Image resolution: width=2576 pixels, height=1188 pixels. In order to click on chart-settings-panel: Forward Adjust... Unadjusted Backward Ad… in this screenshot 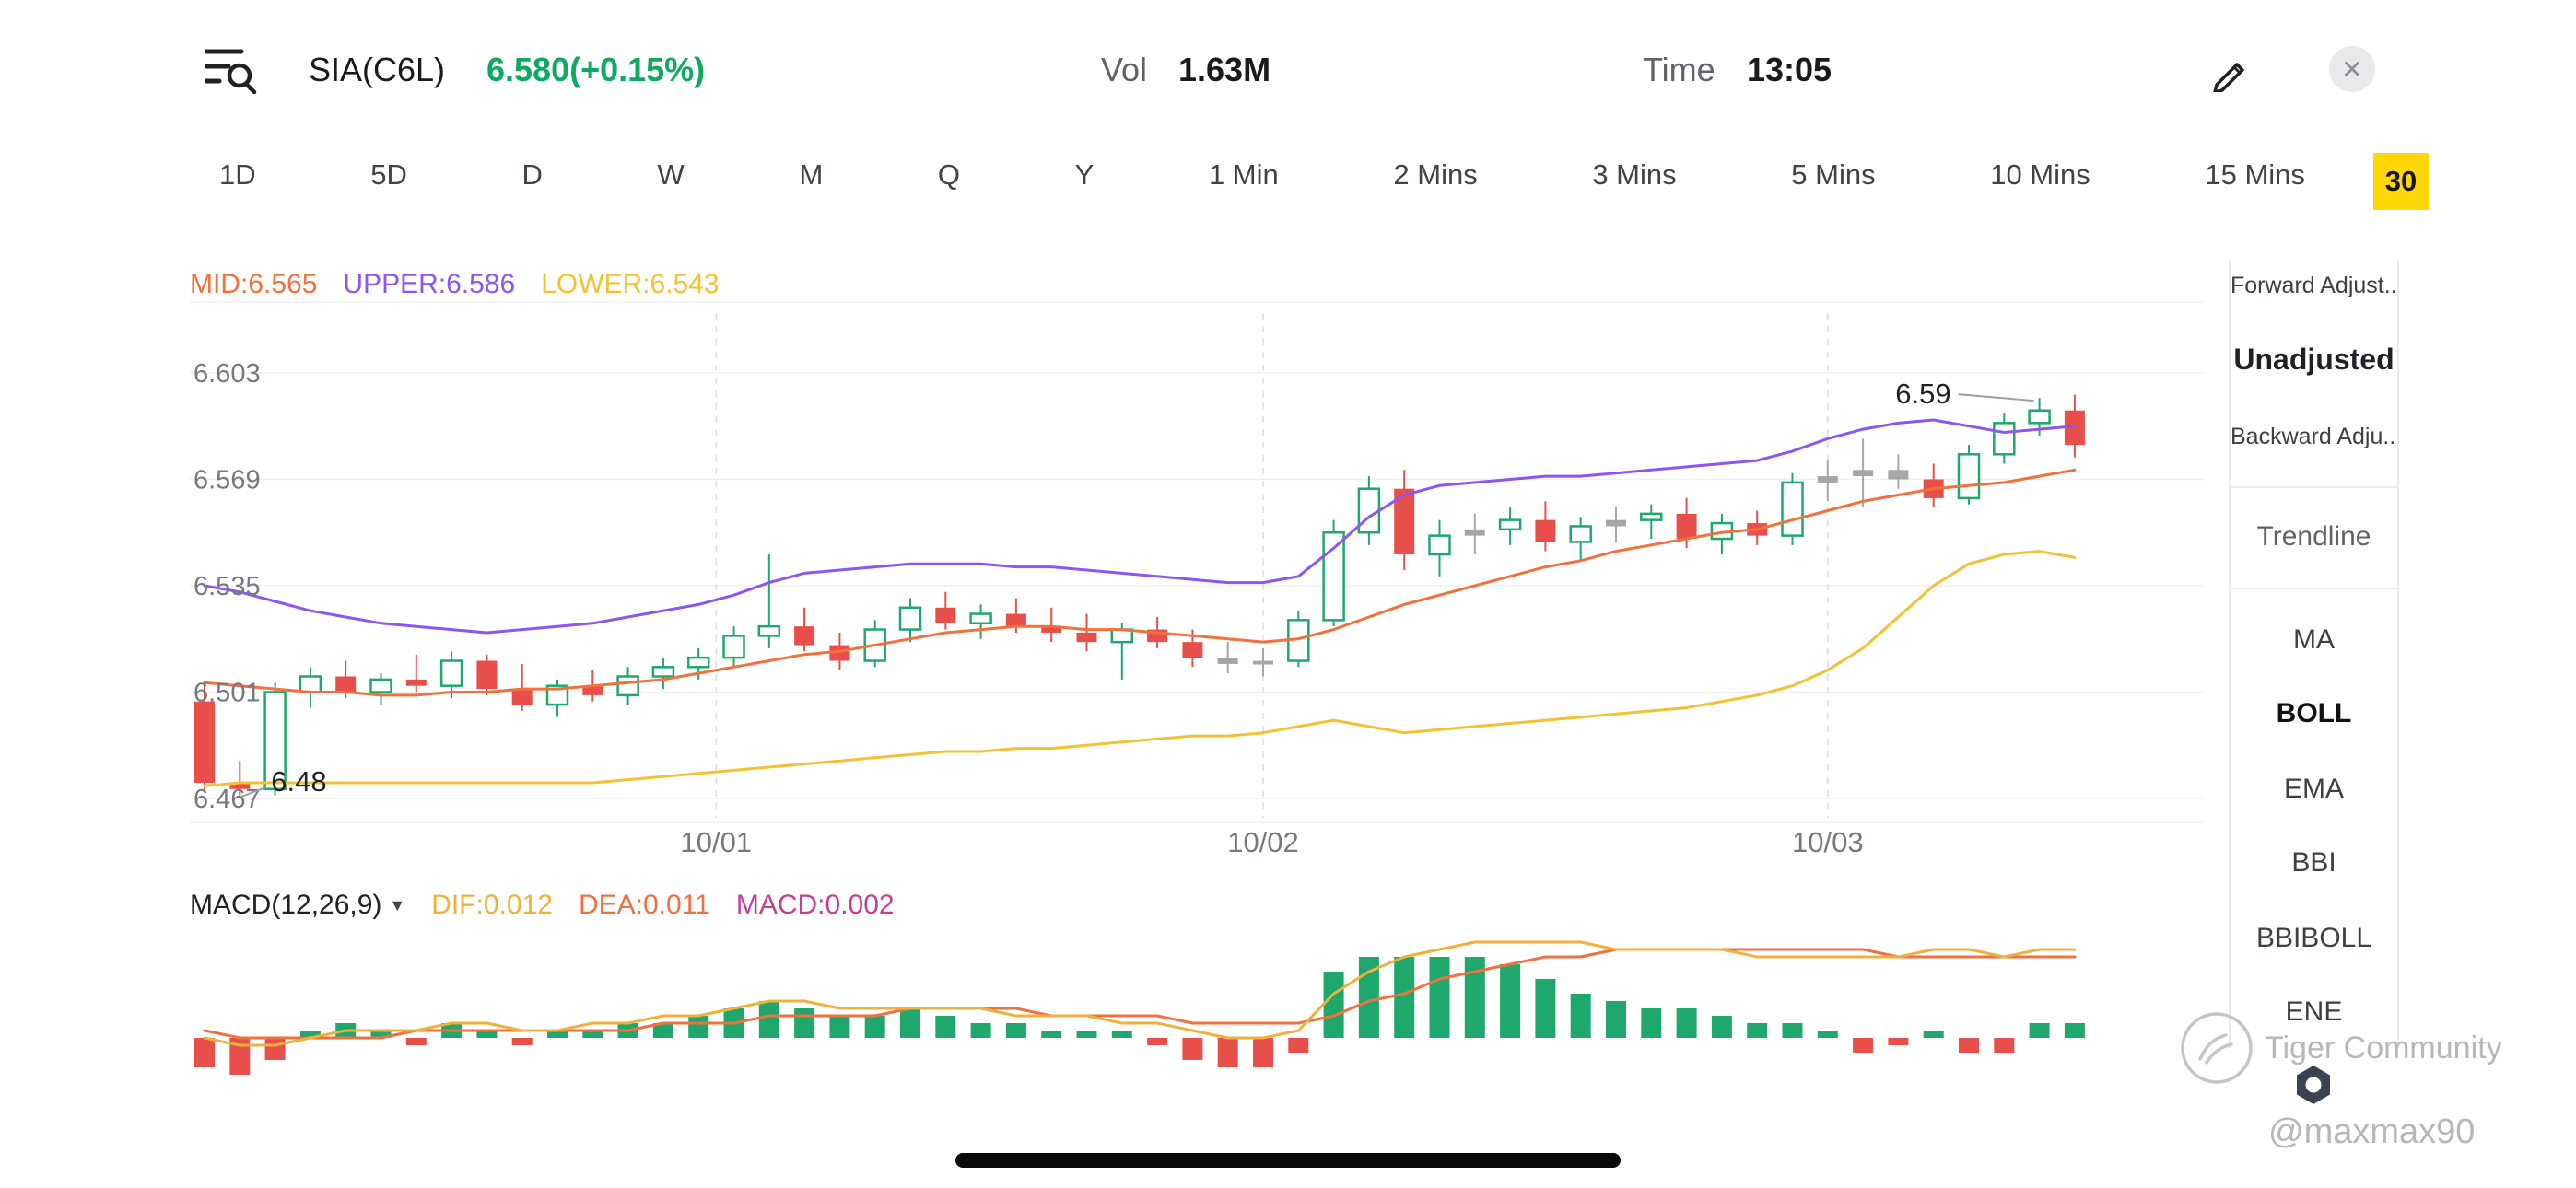, I will do `click(2314, 654)`.